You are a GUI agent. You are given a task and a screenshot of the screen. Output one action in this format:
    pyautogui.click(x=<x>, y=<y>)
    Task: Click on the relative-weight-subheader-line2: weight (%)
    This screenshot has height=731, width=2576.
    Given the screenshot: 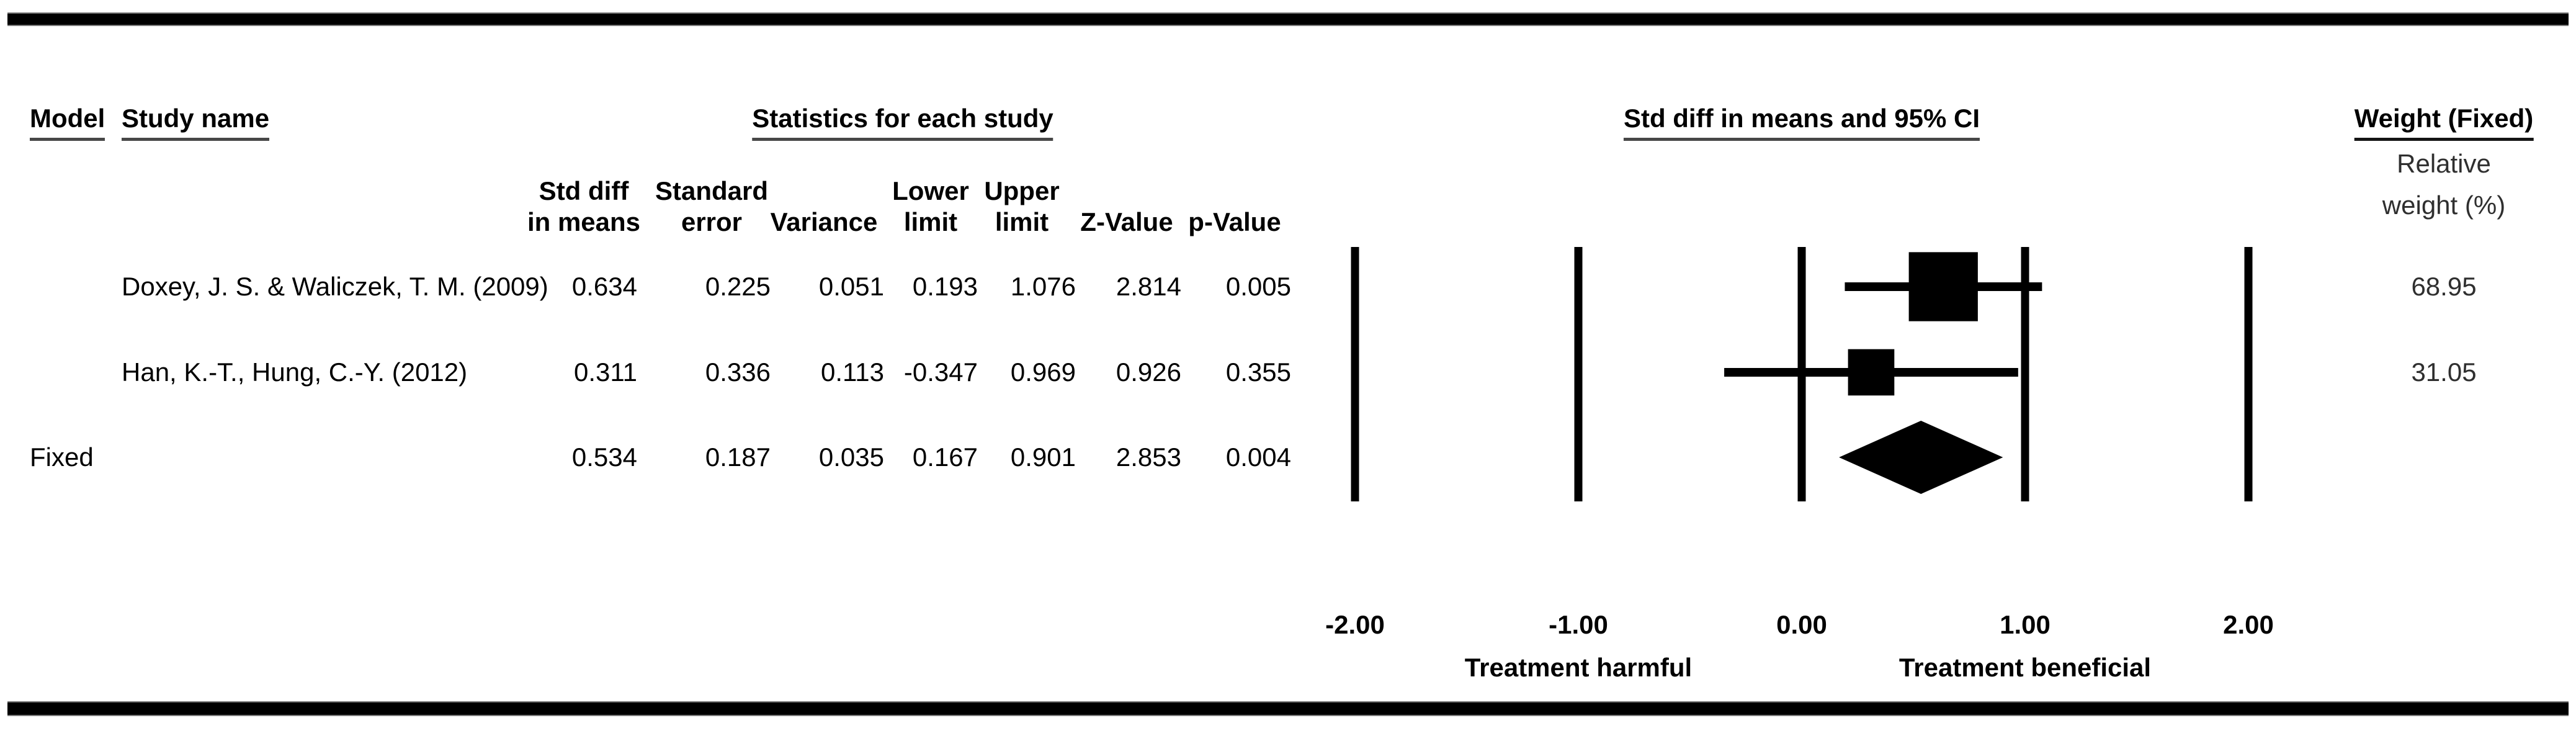 What is the action you would take?
    pyautogui.click(x=2444, y=205)
    